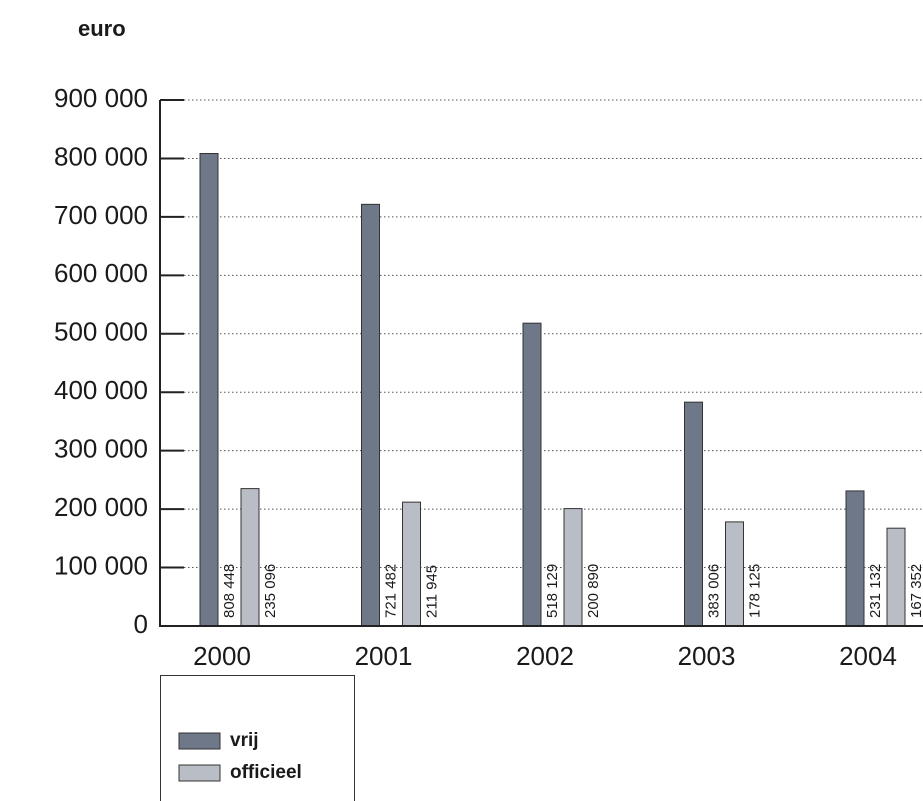  What do you see at coordinates (222, 656) in the screenshot?
I see `x-tick-label: 2000` at bounding box center [222, 656].